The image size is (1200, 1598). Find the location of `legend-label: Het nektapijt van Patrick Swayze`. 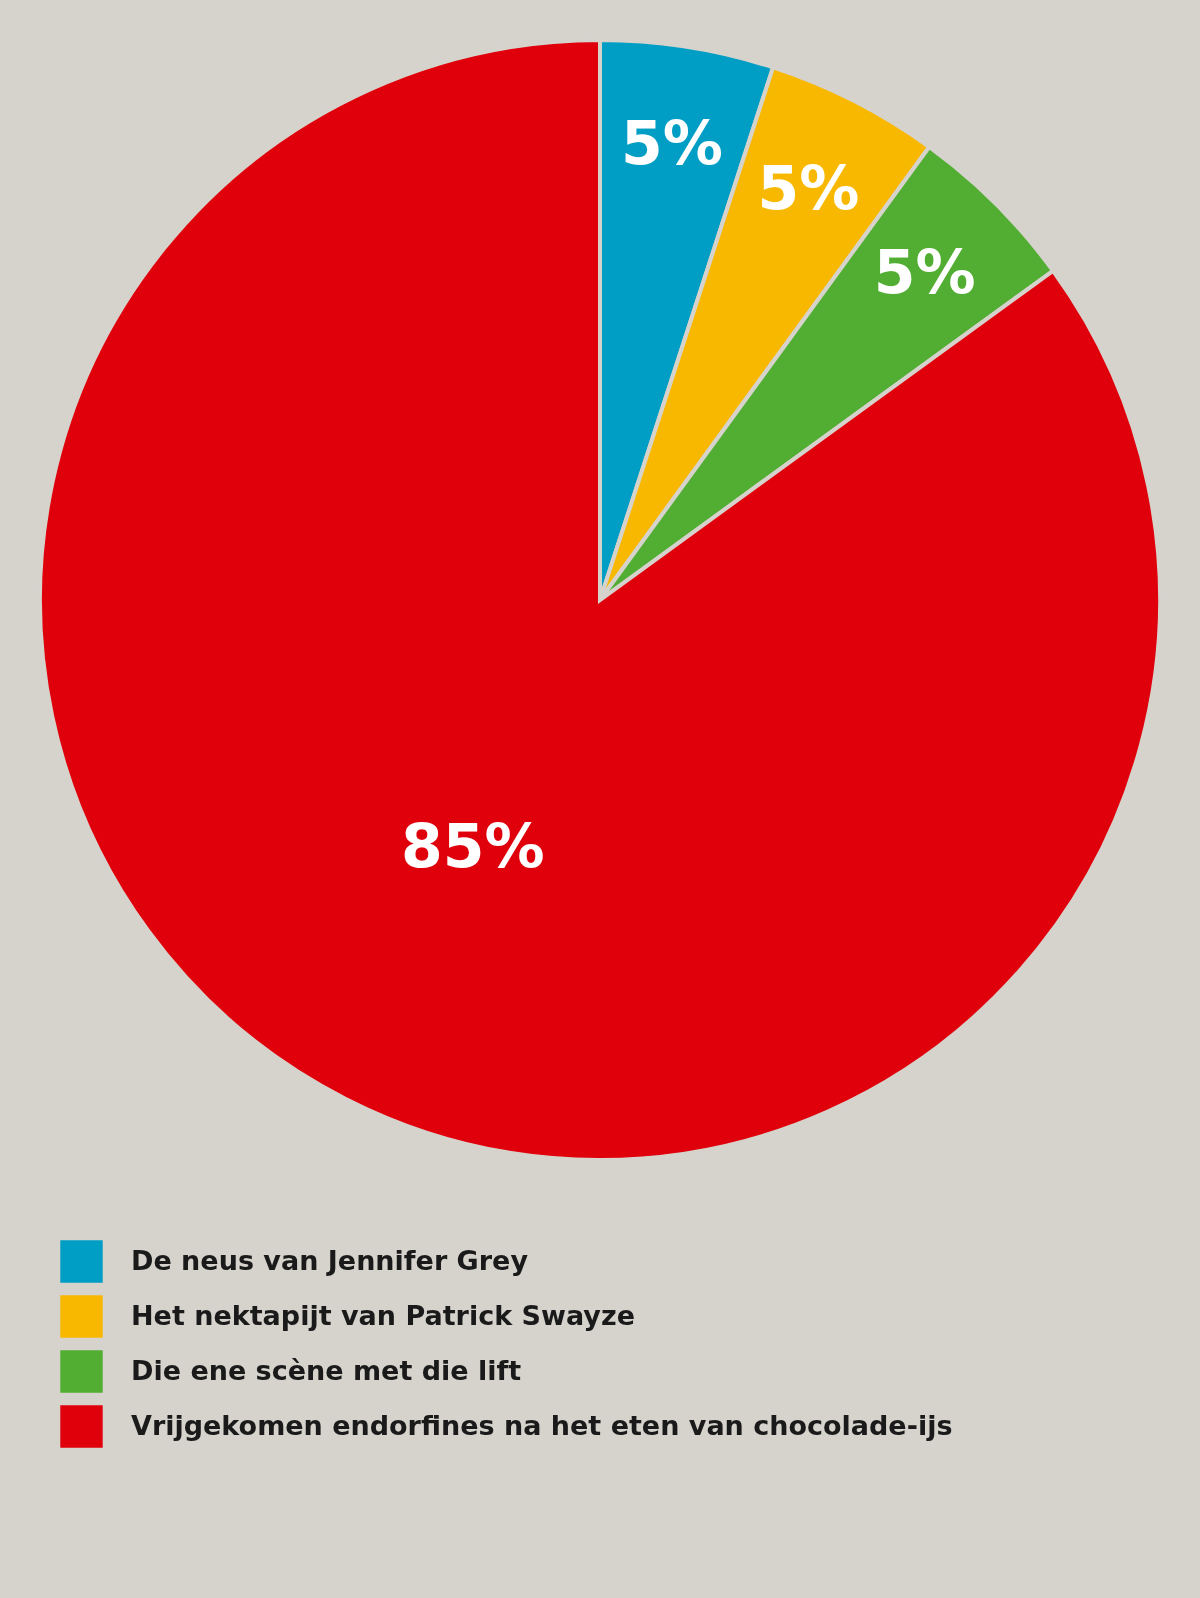

legend-label: Het nektapijt van Patrick Swayze is located at coordinates (383, 1315).